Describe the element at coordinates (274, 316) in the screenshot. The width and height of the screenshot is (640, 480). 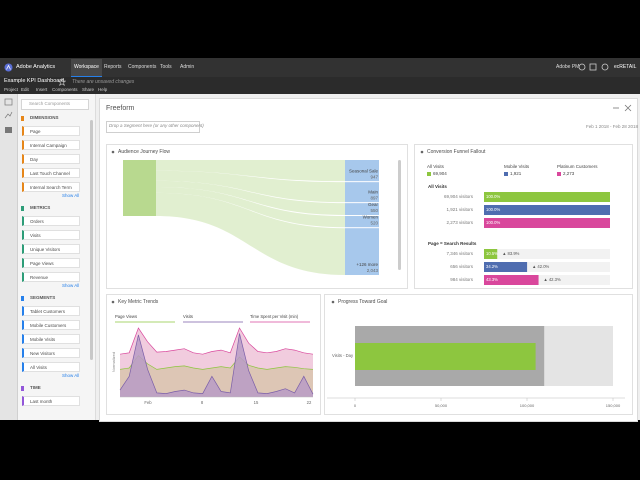
I see `legend-label: Time Spent per Visit (min)` at that location.